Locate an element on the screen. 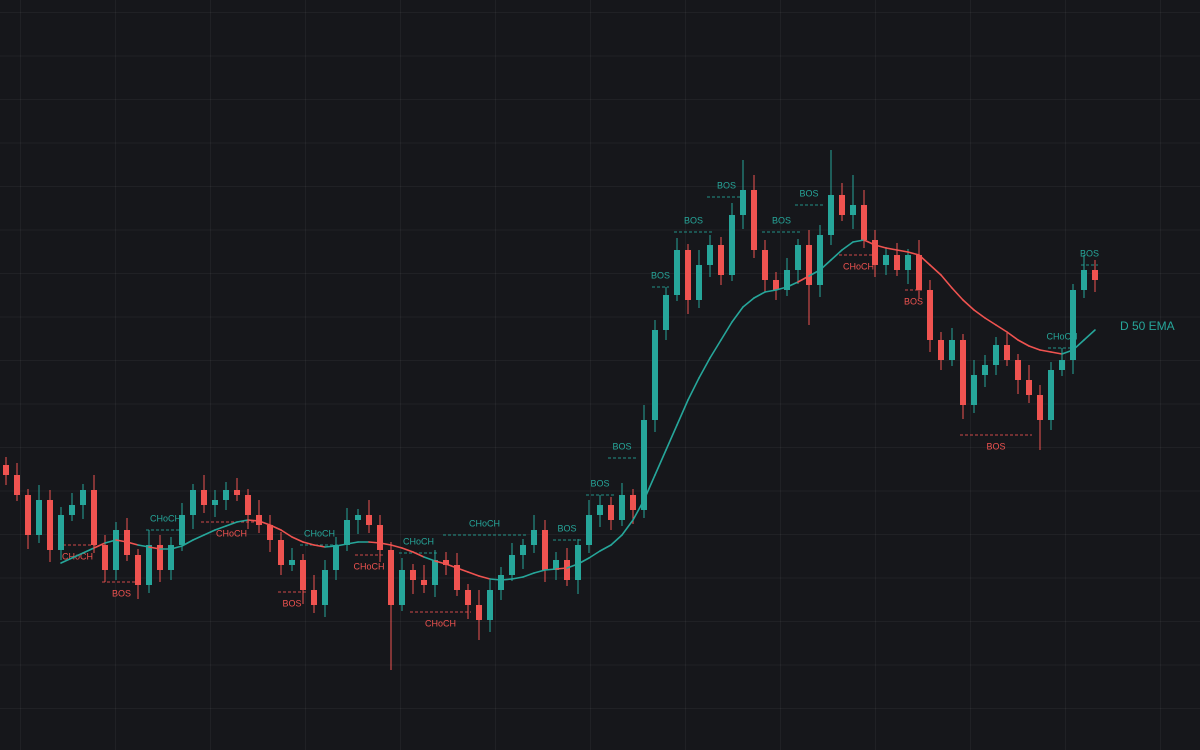 The image size is (1200, 750). ema-label: D 50 EMA is located at coordinates (1147, 326).